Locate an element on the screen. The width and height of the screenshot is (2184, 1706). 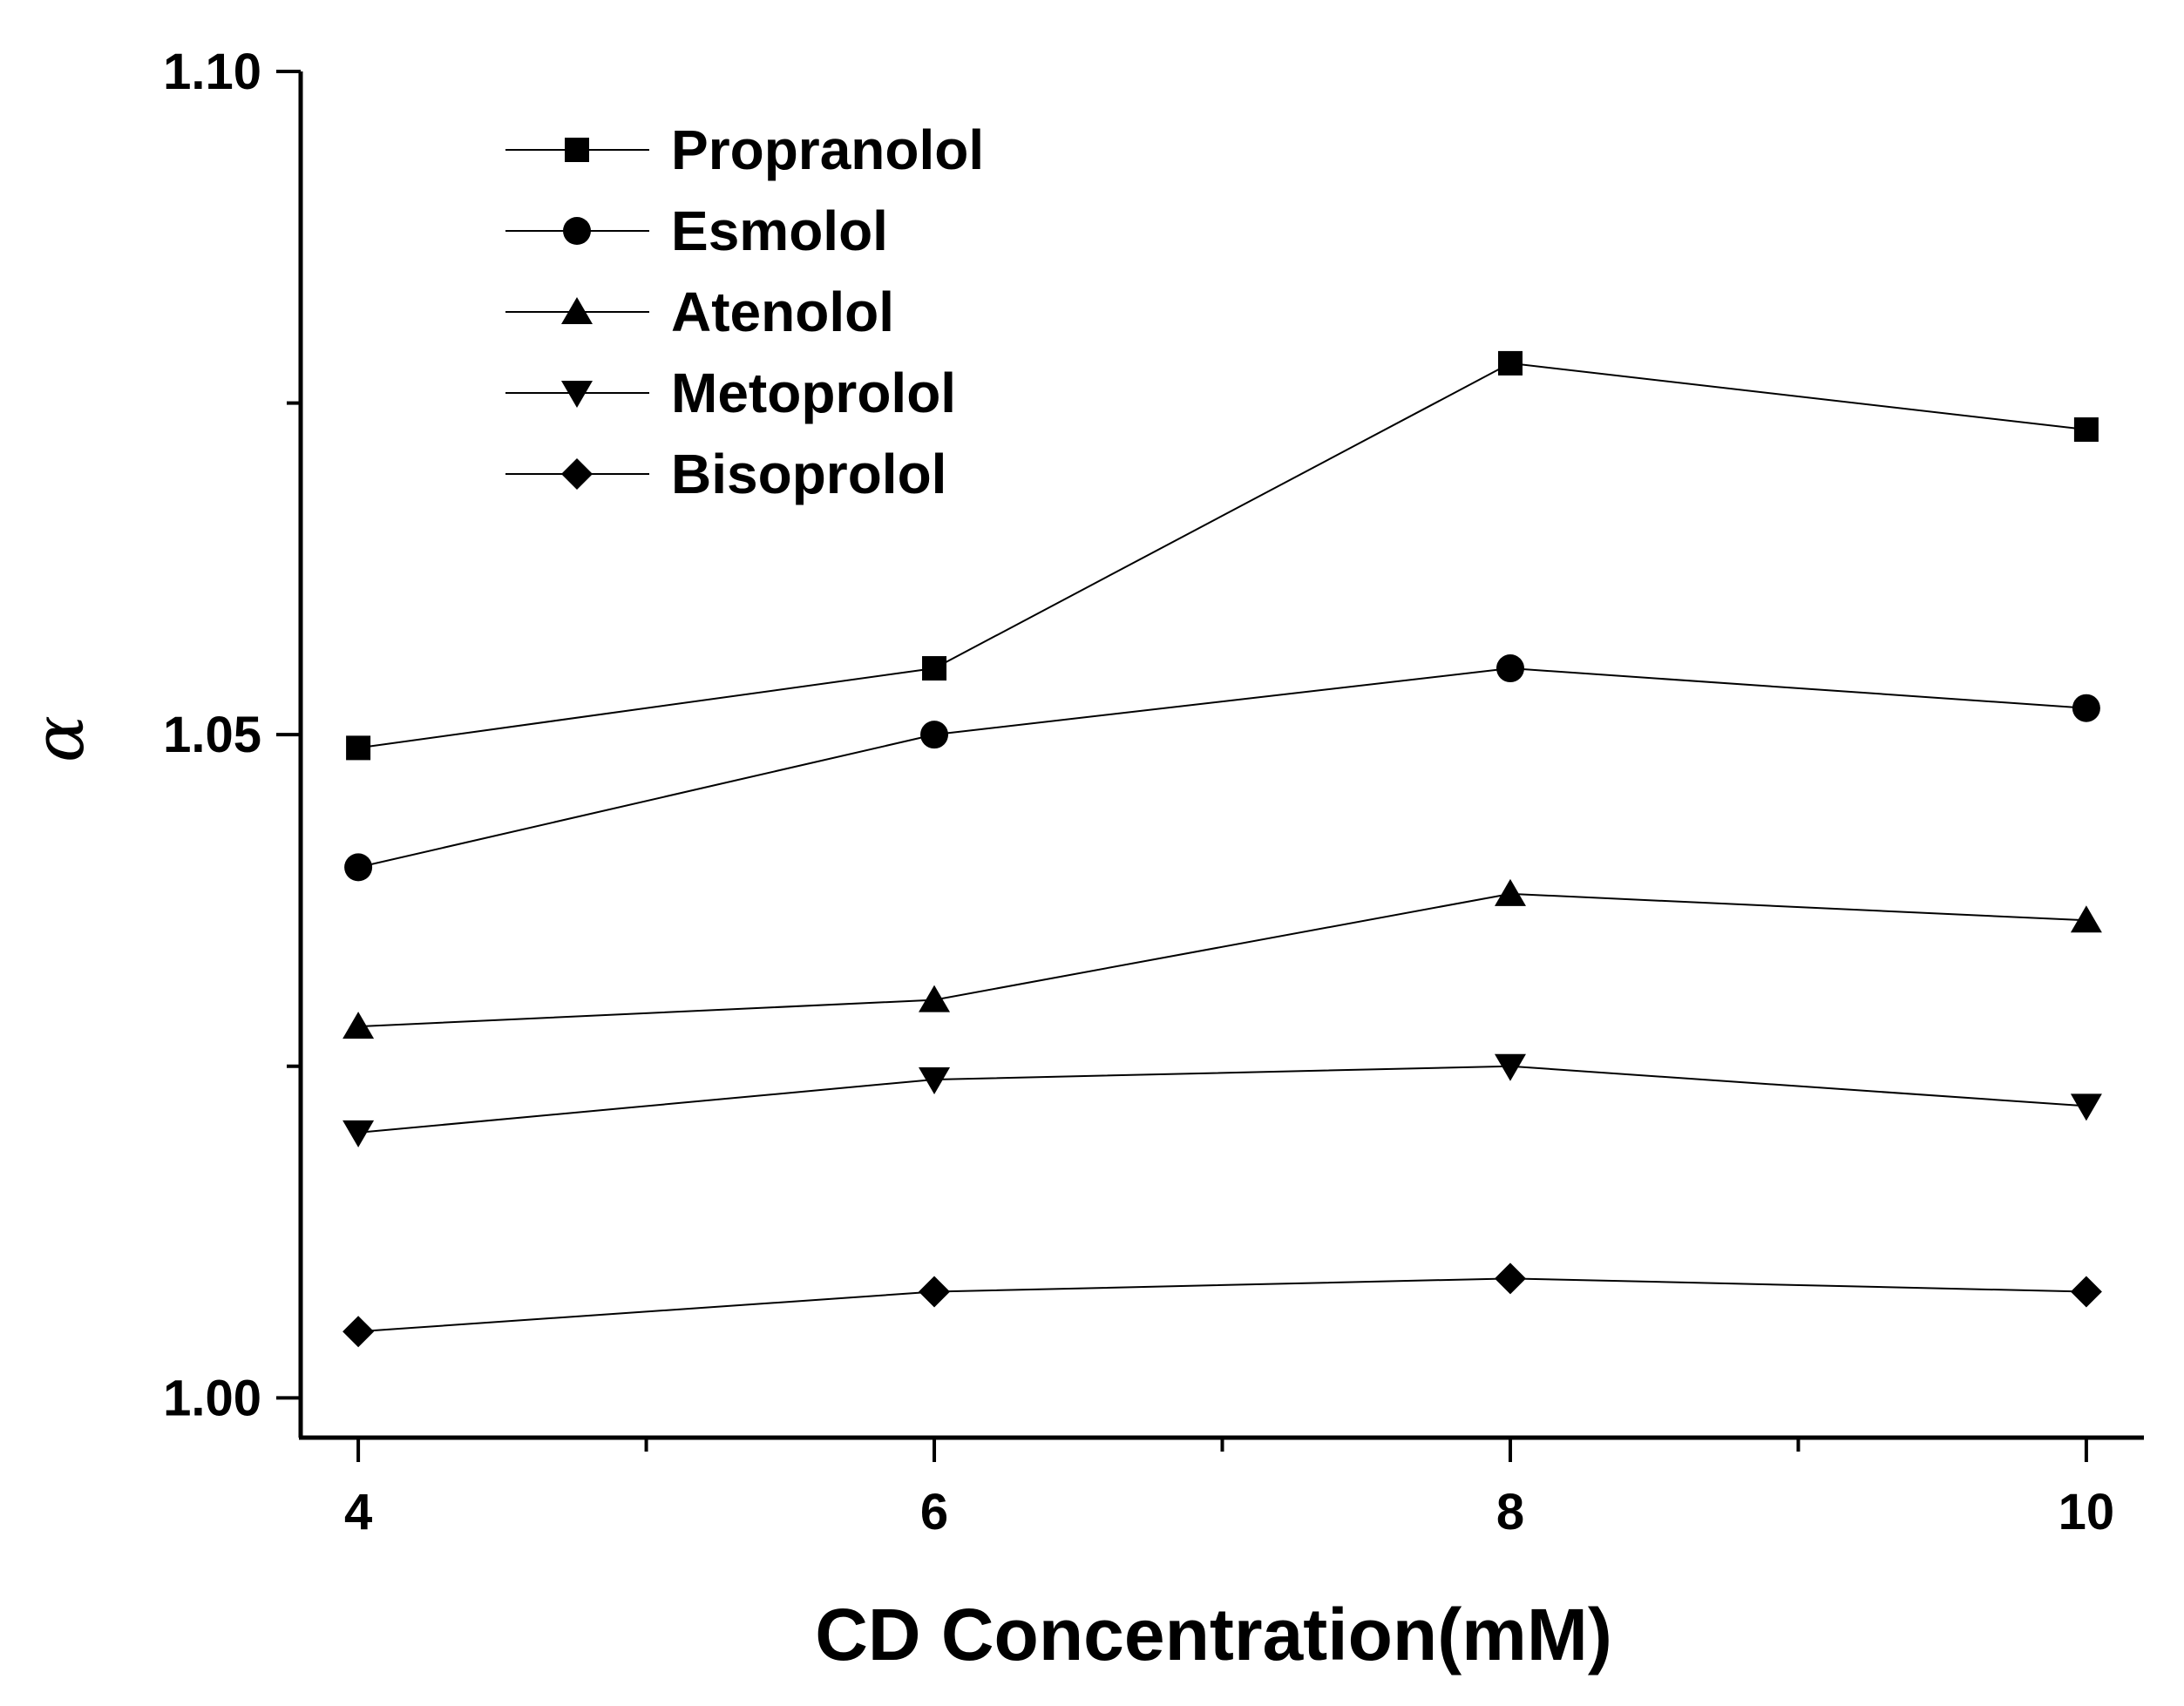
series-line-metoprolol is located at coordinates (1222, 1099).